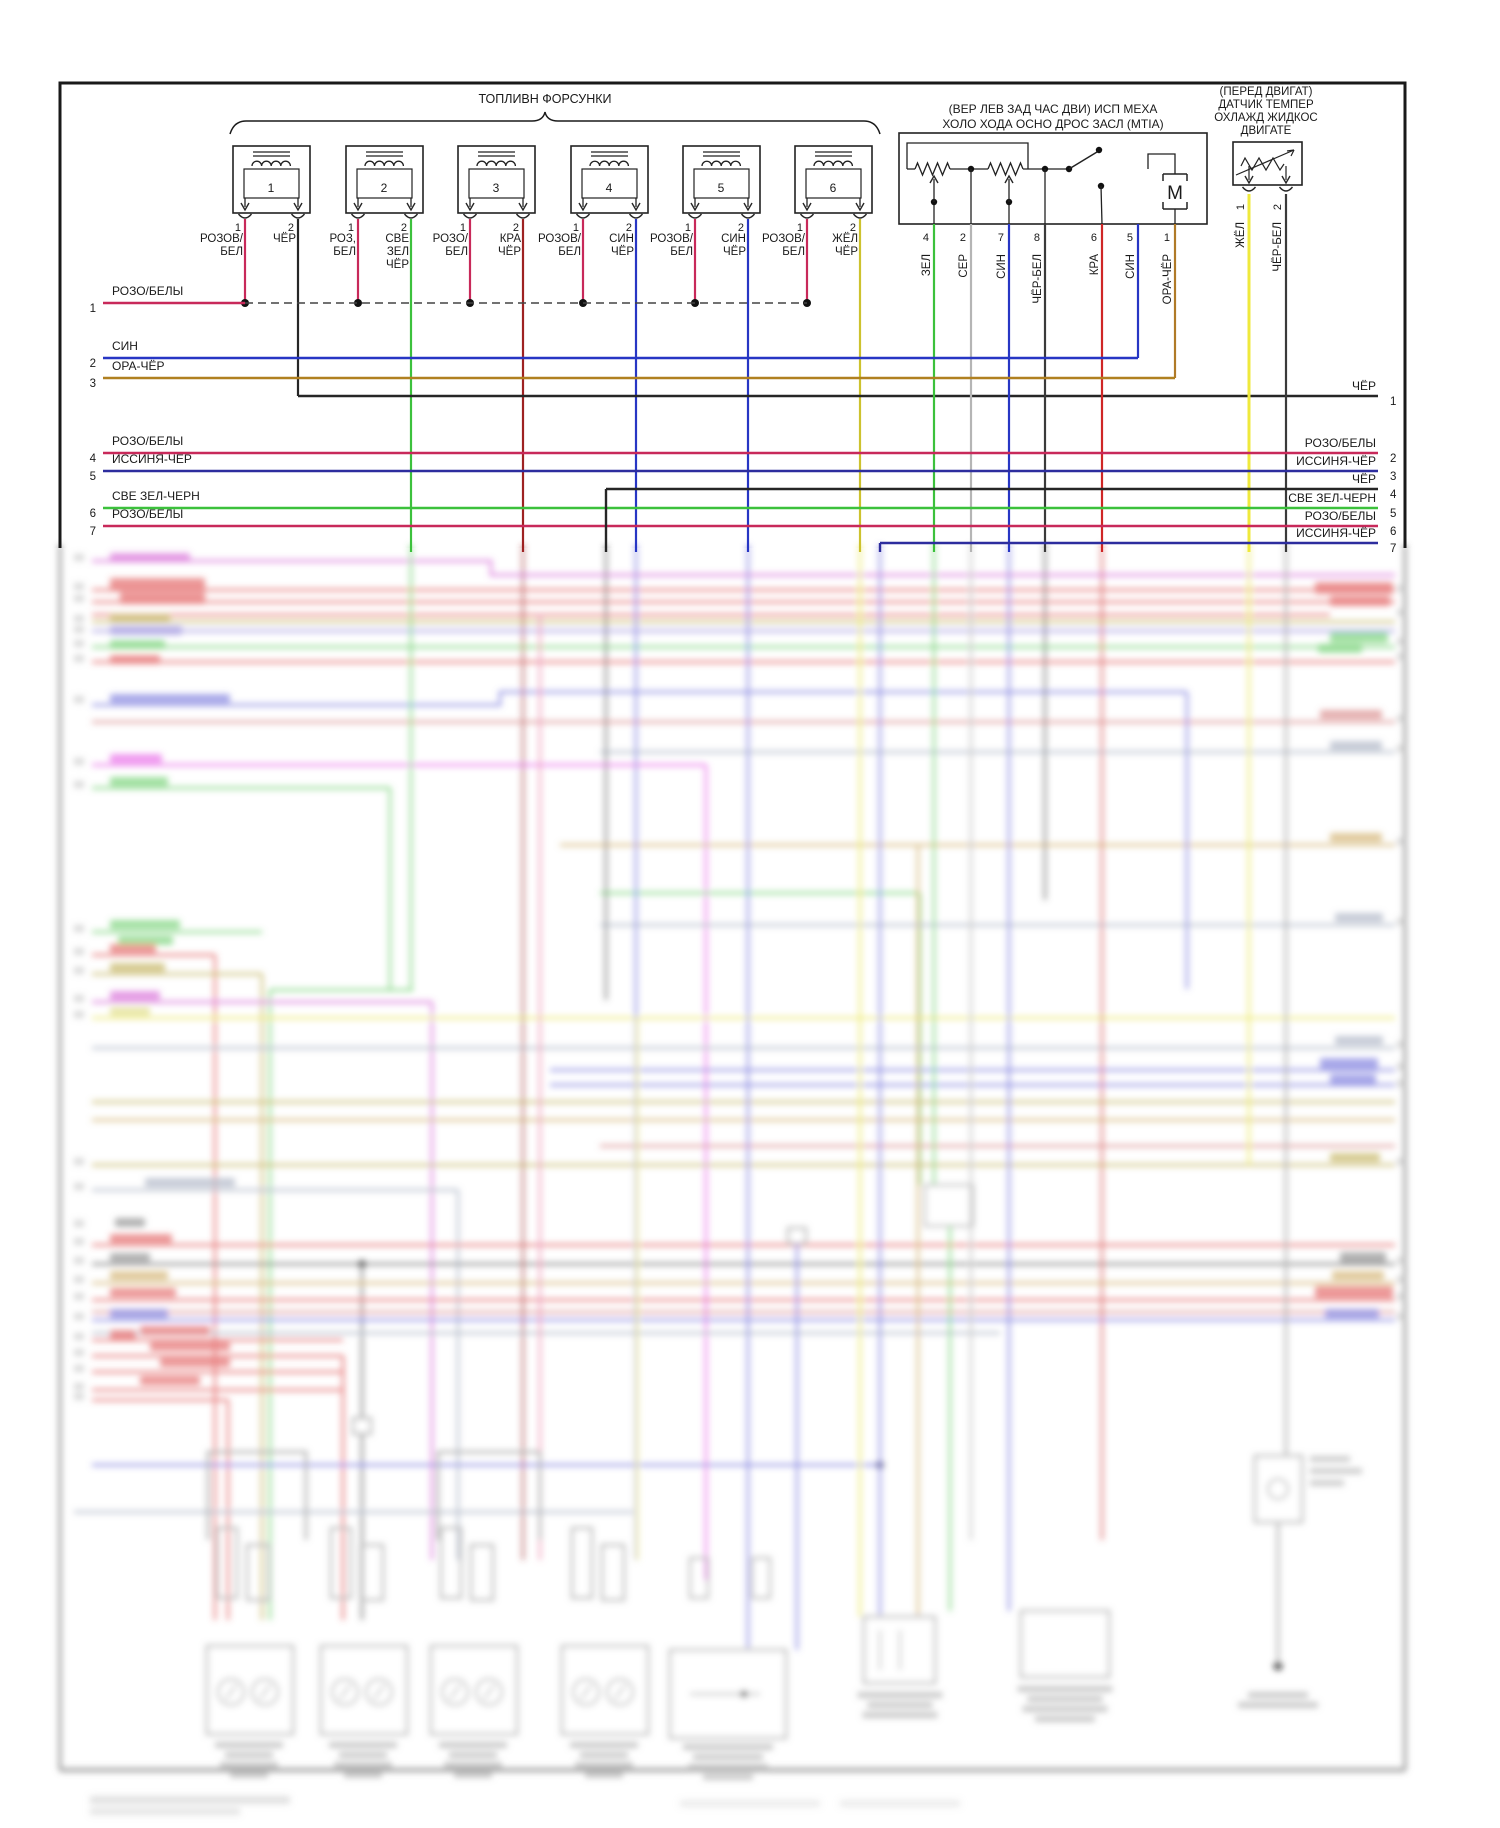 This screenshot has width=1500, height=1828. Describe the element at coordinates (1175, 193) in the screenshot. I see `motor-label: M` at that location.